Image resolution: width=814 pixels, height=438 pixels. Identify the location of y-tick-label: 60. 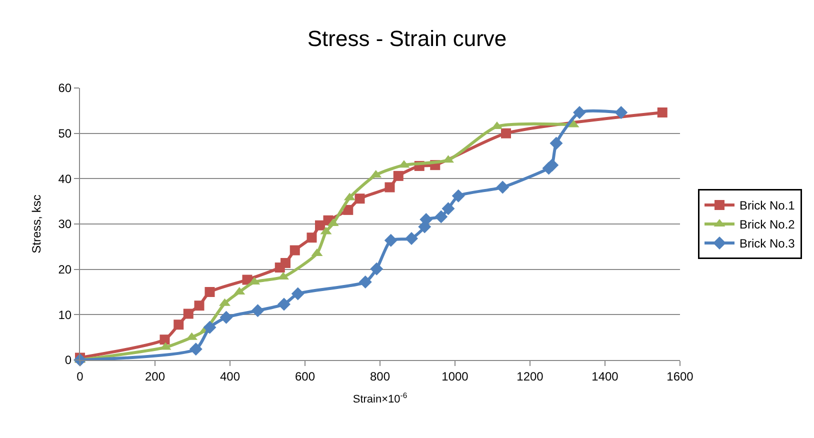
(65, 88).